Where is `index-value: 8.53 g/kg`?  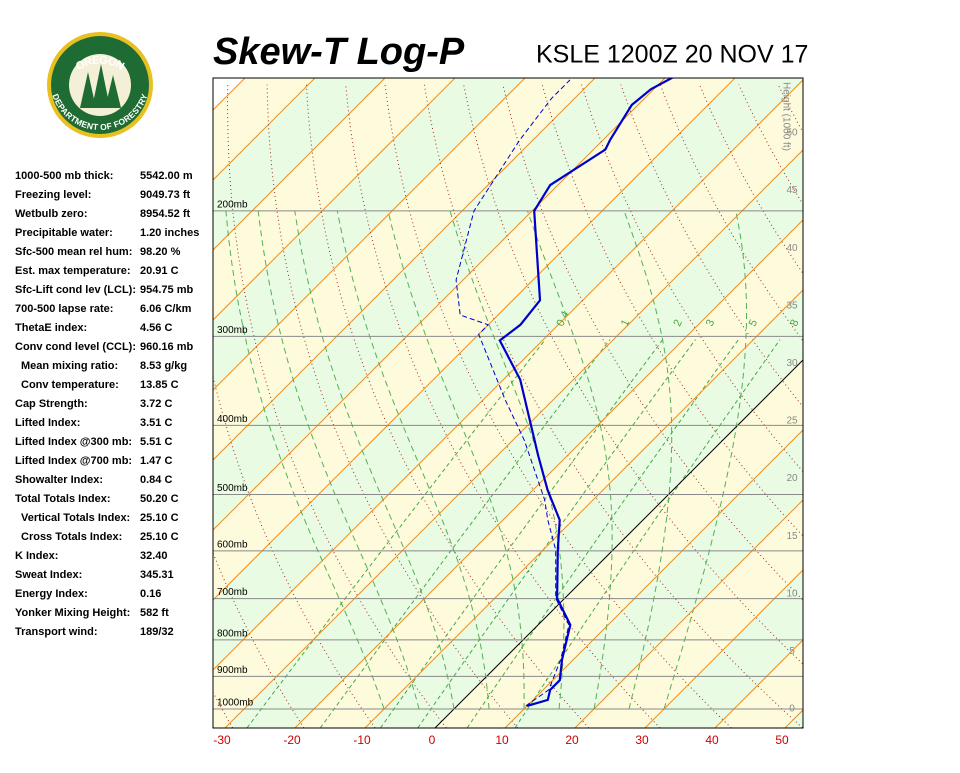
index-value: 8.53 g/kg is located at coordinates (163, 366).